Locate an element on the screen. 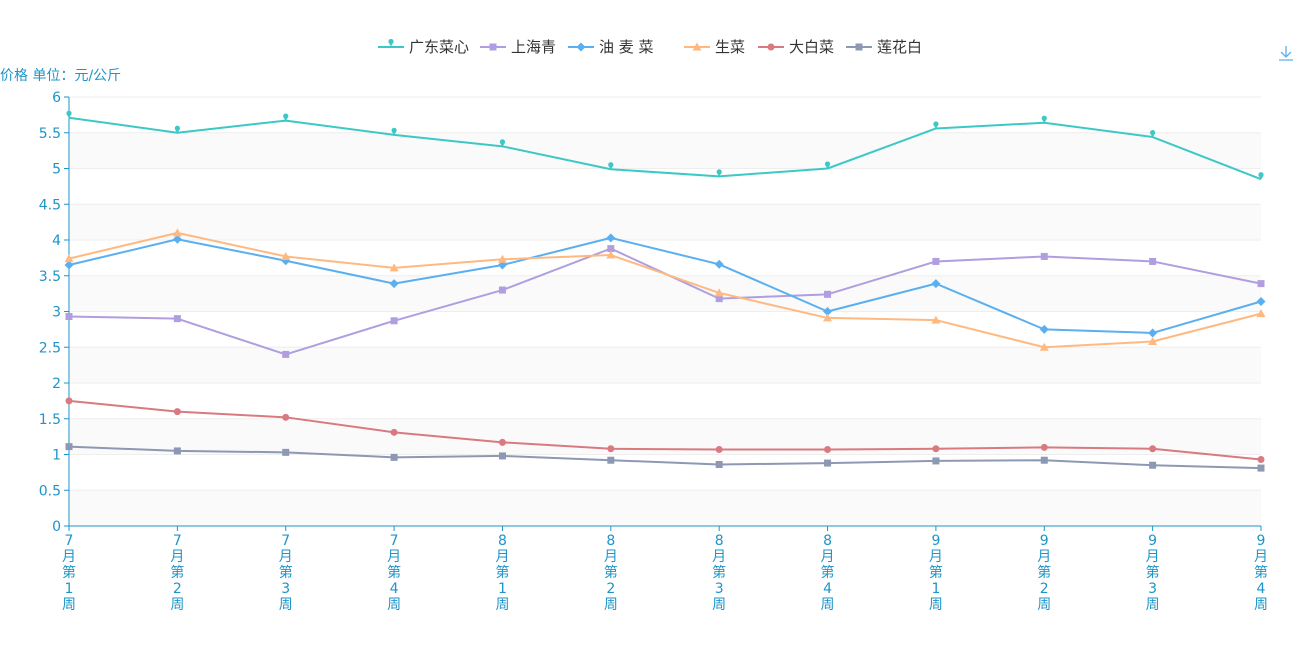 This screenshot has height=654, width=1300. legend-item: 大白菜 is located at coordinates (796, 47).